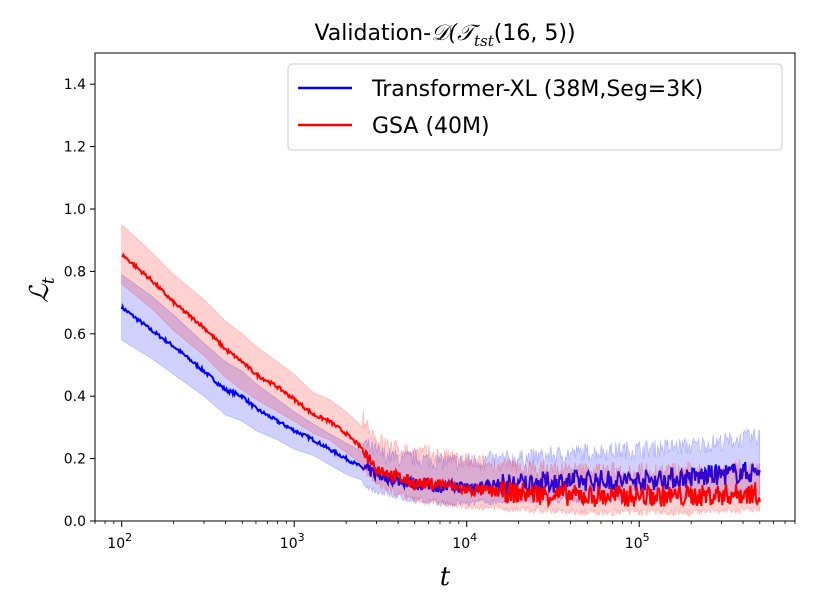 This screenshot has width=814, height=610. Describe the element at coordinates (75, 85) in the screenshot. I see `y-tick-label: 1.4` at that location.